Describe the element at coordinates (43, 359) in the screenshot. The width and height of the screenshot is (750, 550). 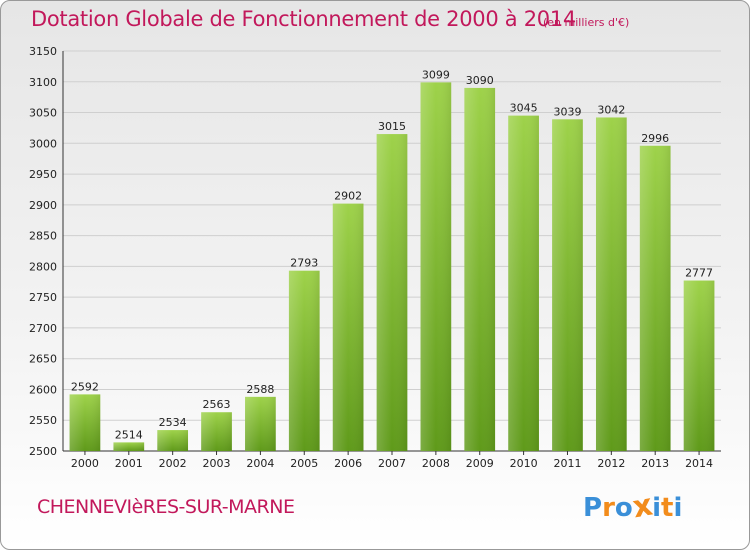
I see `y-tick-label: 2650` at that location.